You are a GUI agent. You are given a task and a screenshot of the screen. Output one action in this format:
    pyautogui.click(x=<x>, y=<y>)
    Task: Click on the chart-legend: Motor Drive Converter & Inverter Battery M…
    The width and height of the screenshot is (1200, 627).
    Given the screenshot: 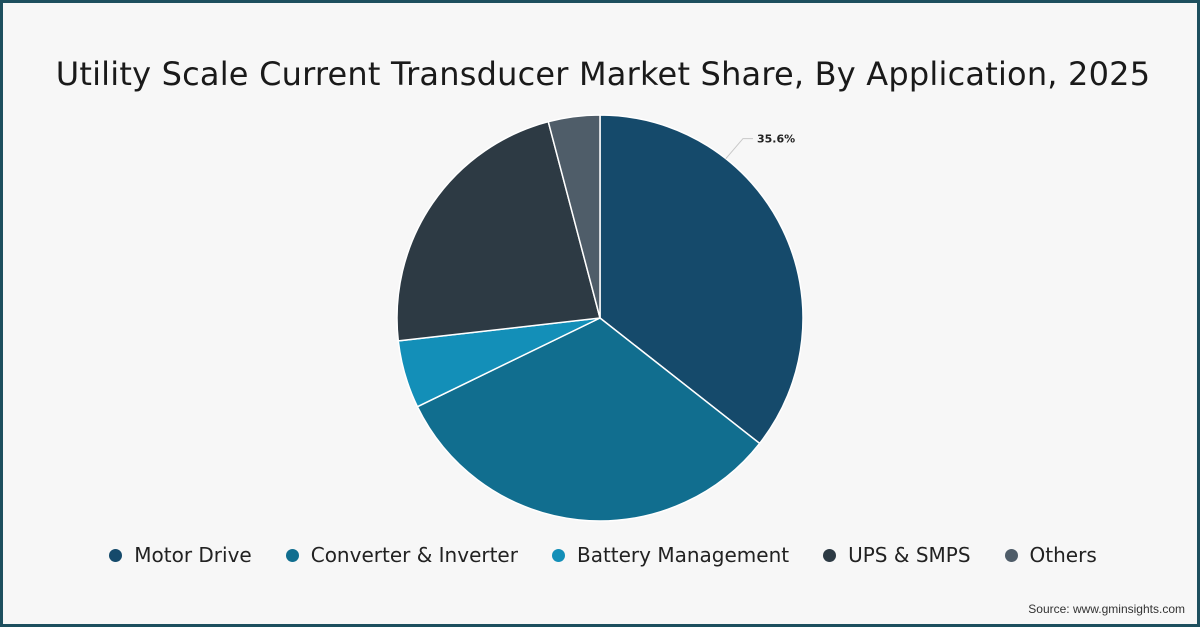 What is the action you would take?
    pyautogui.click(x=601, y=555)
    